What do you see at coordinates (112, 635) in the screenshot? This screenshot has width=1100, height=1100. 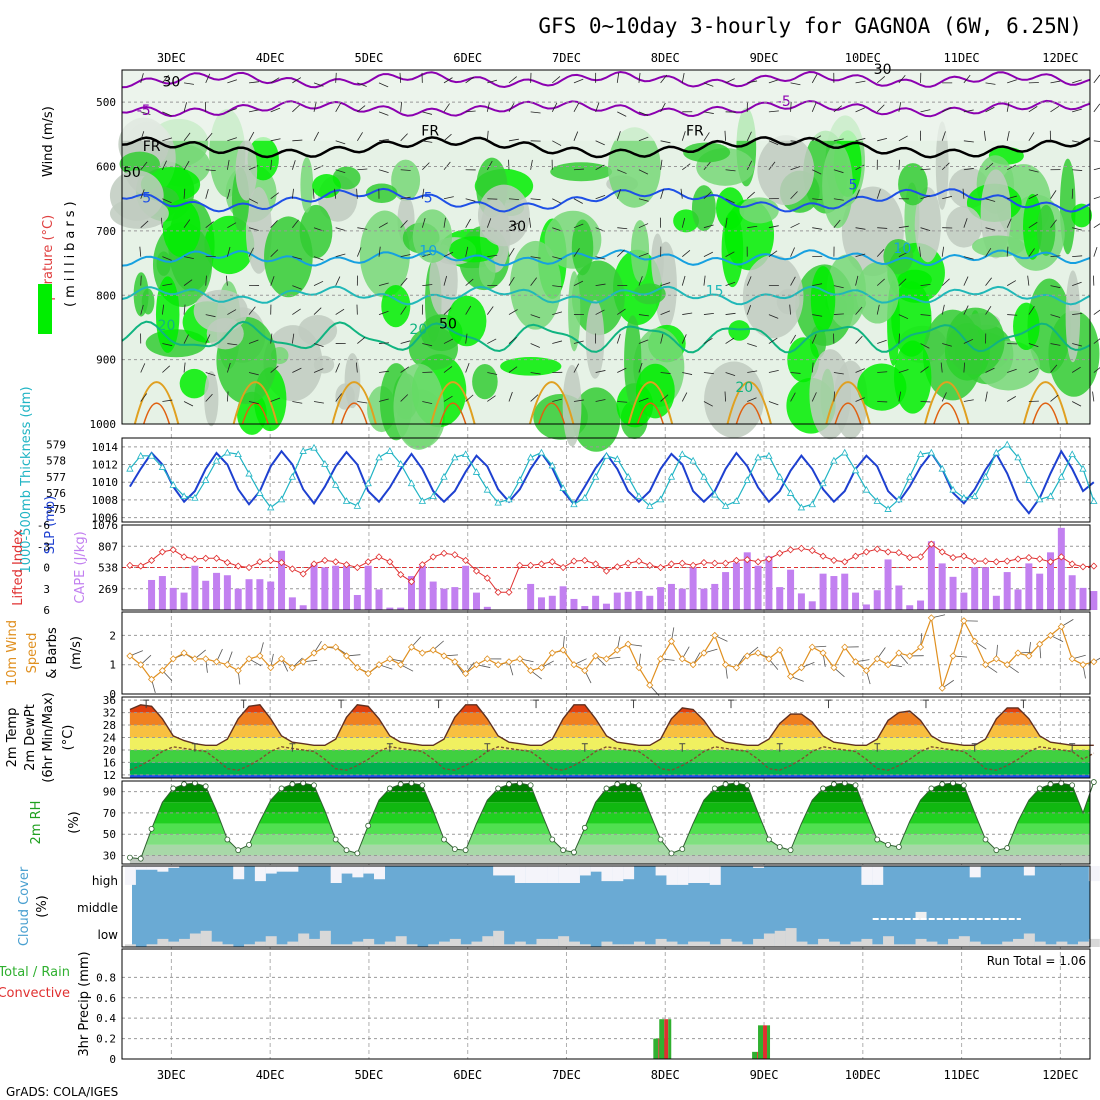 I see `wind-tick-label: 2` at bounding box center [112, 635].